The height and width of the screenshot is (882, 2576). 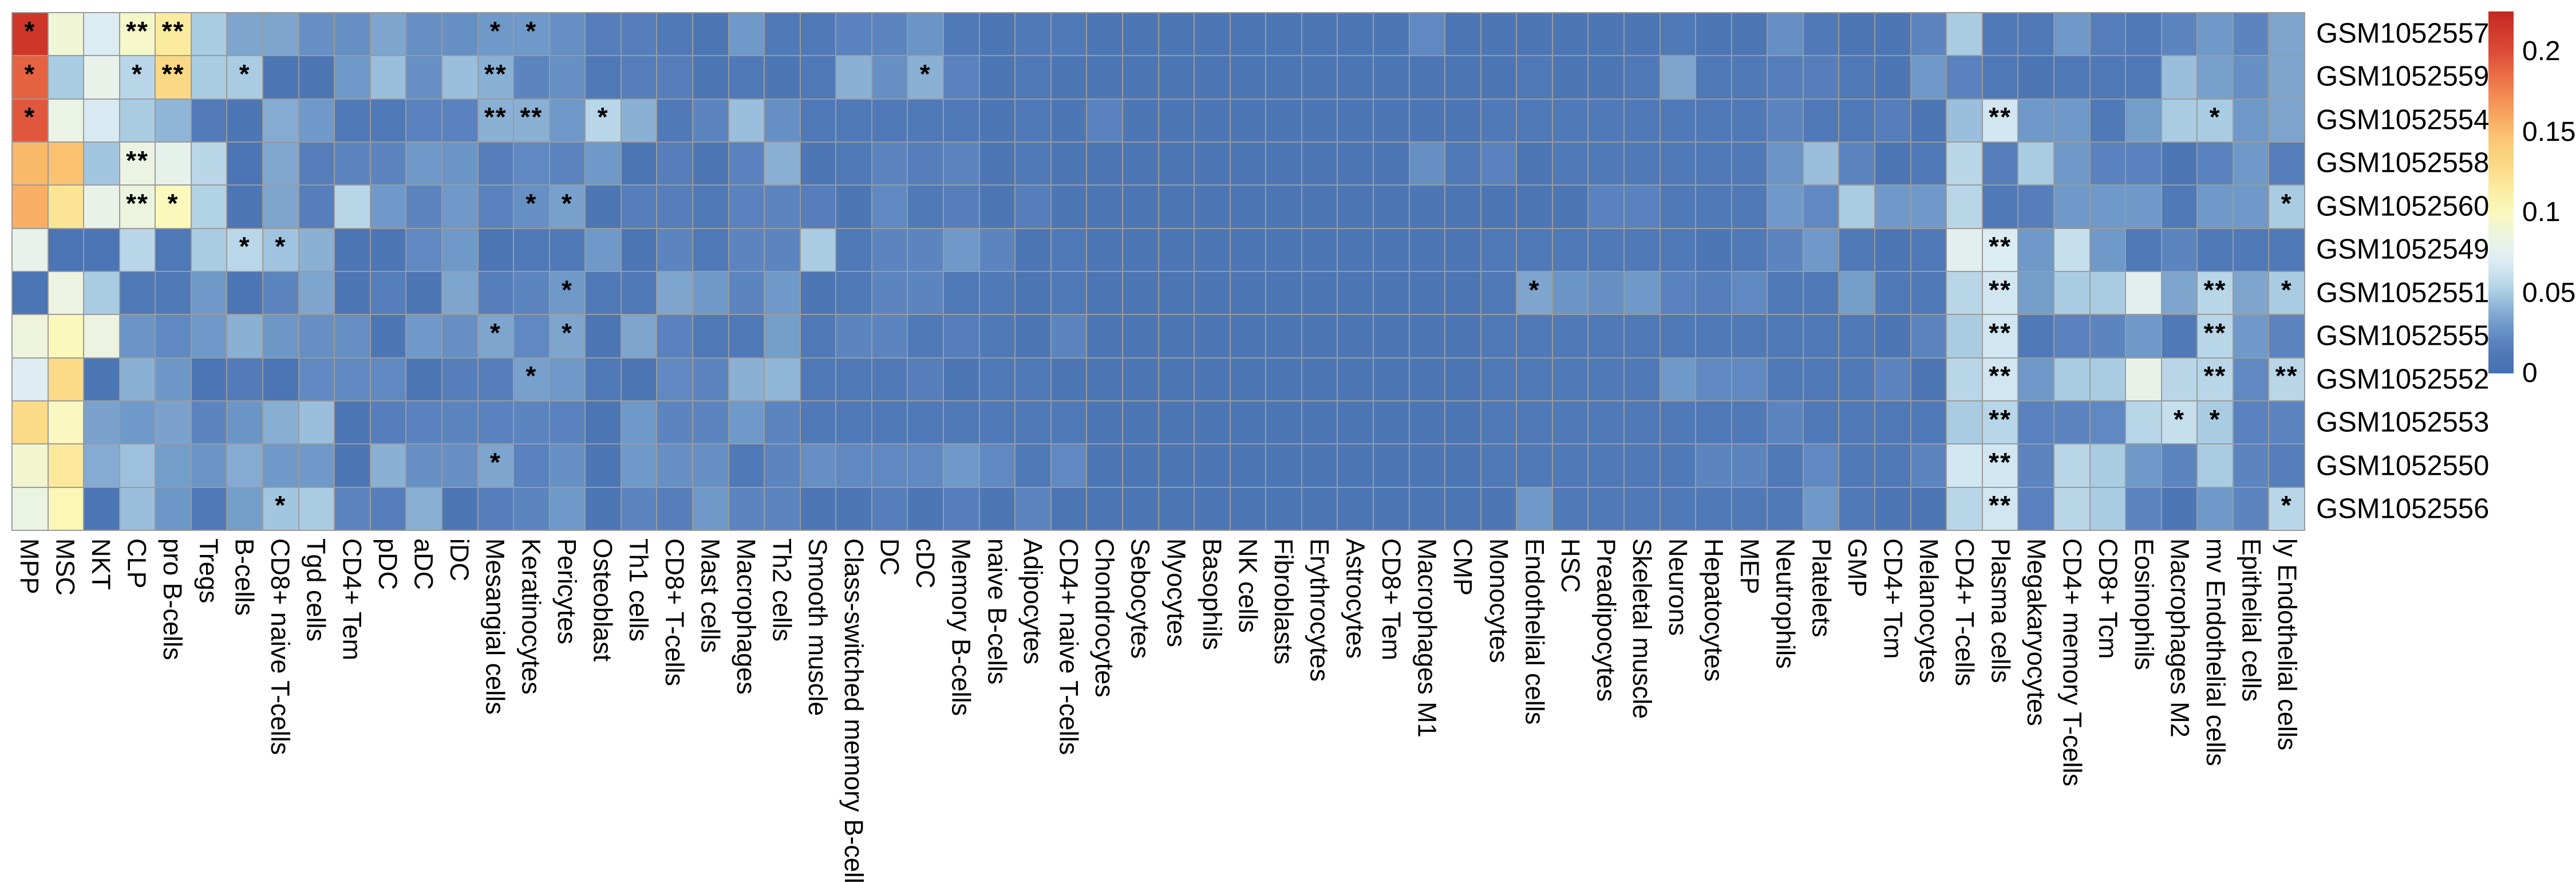 What do you see at coordinates (2403, 163) in the screenshot?
I see `y-axis-label: GSM1052558` at bounding box center [2403, 163].